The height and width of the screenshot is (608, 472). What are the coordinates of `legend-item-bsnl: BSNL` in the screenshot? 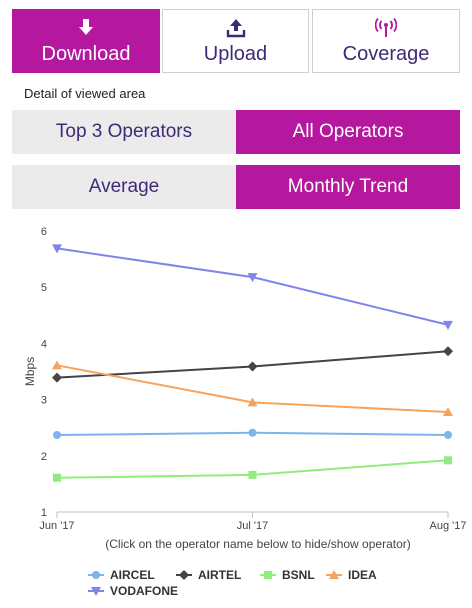 It's located at (287, 575).